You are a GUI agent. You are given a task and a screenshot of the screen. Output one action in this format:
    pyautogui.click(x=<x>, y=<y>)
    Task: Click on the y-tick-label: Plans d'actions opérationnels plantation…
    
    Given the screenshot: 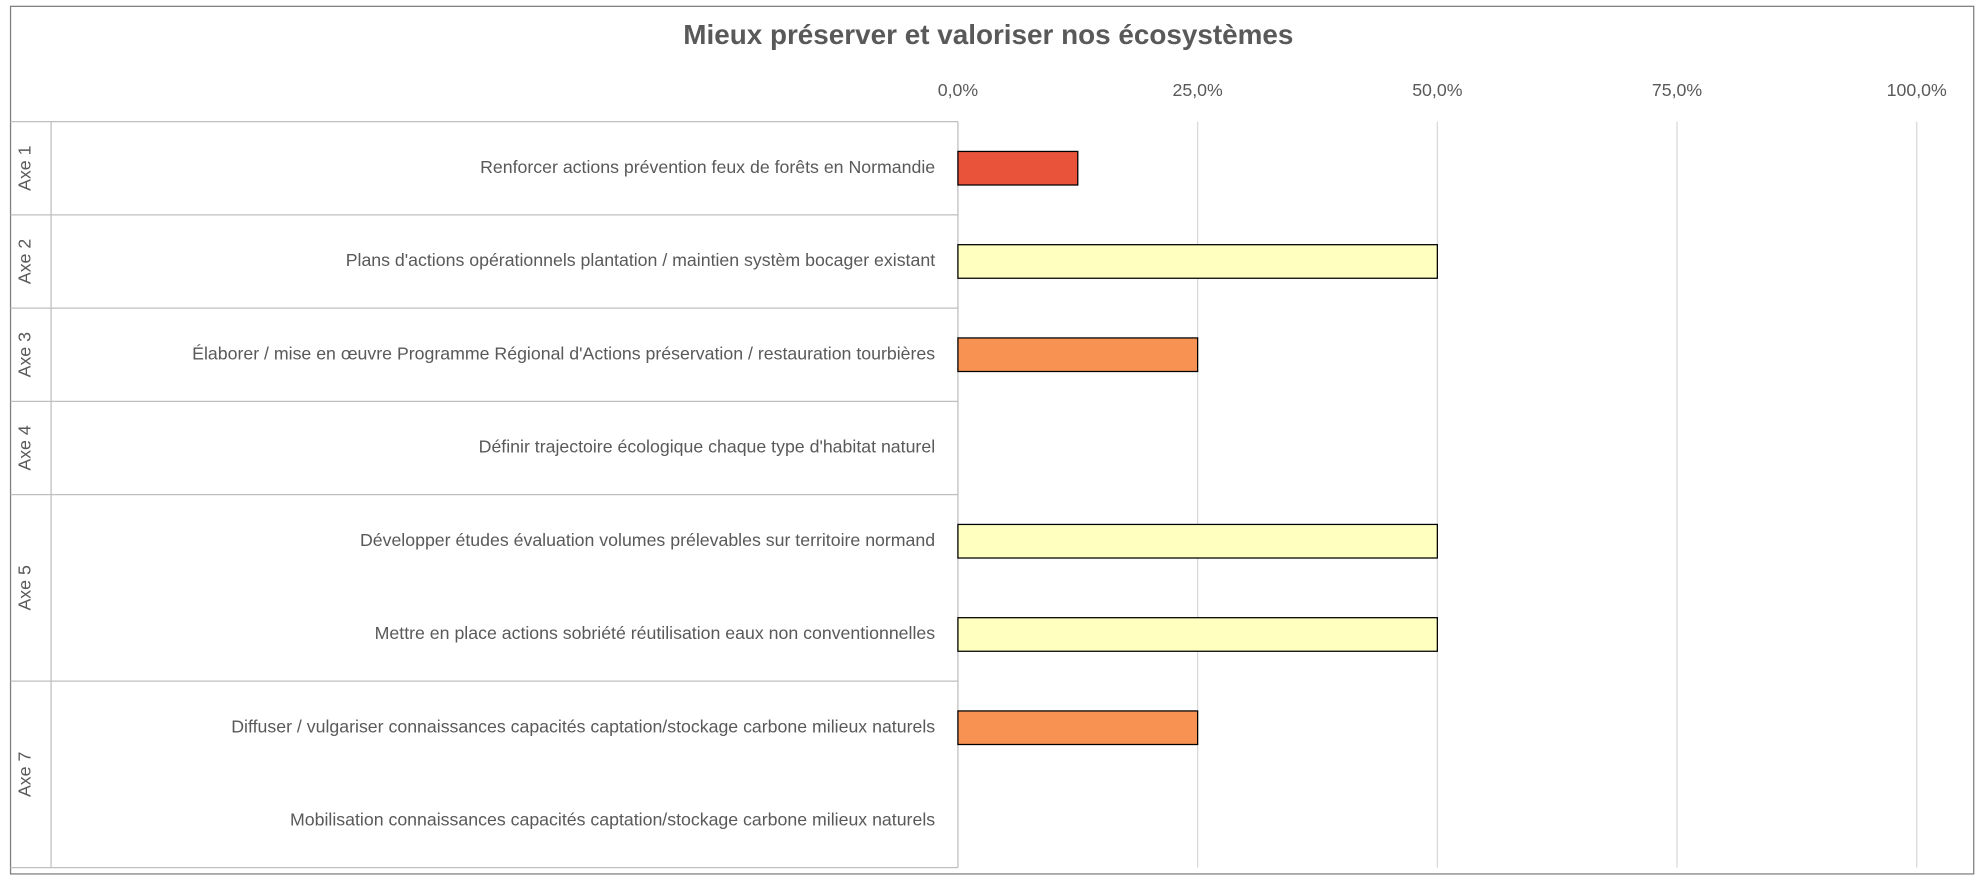 What is the action you would take?
    pyautogui.click(x=641, y=260)
    